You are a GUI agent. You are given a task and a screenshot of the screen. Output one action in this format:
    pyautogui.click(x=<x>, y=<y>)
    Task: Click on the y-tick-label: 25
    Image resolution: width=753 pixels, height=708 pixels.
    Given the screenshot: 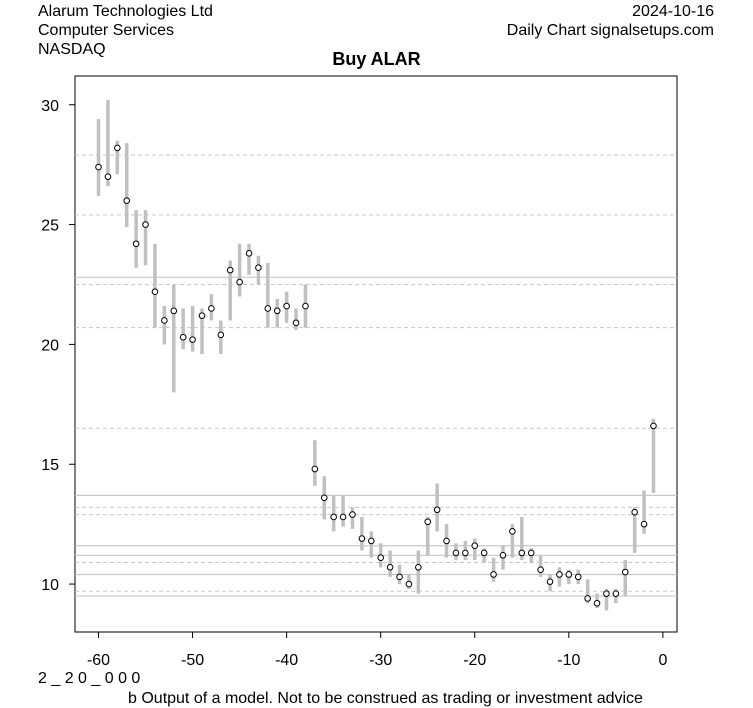 What is the action you would take?
    pyautogui.click(x=50, y=226)
    